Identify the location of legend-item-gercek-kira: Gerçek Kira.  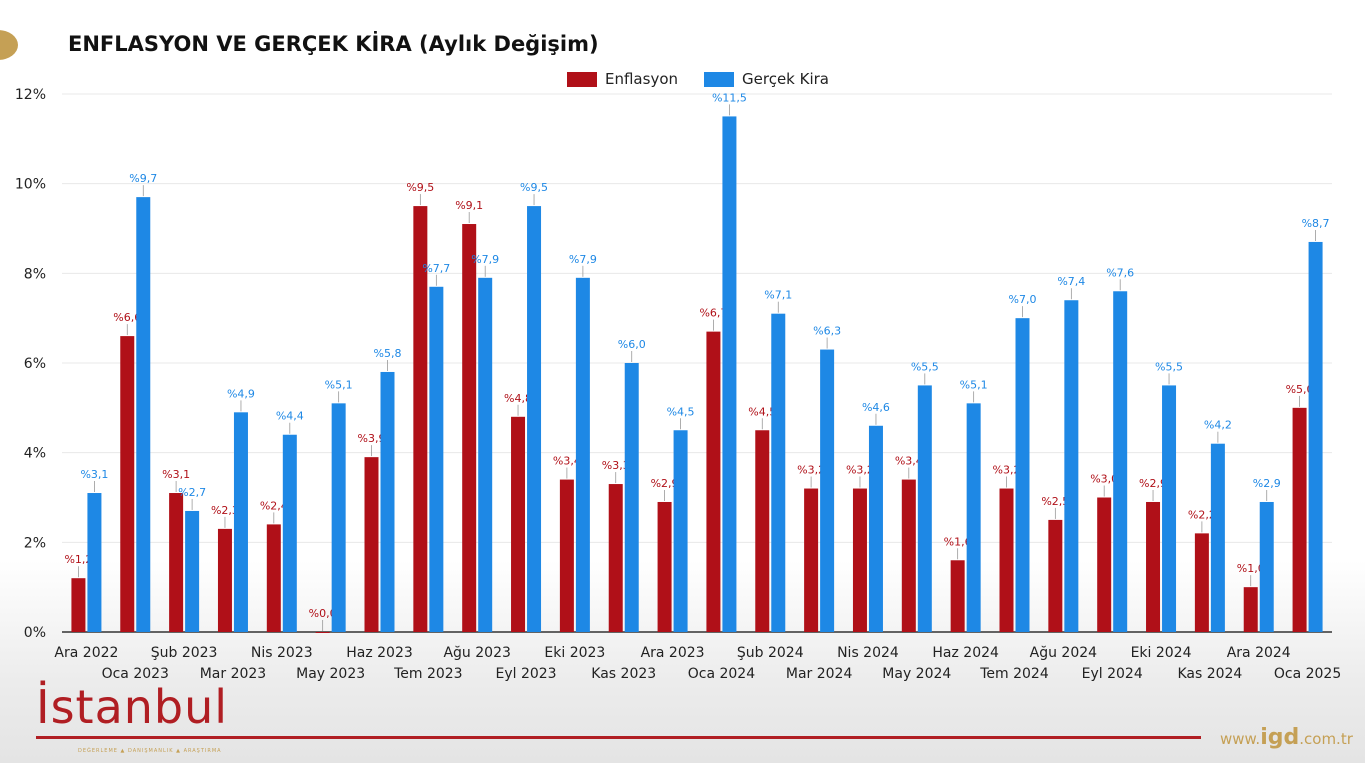
(766, 79).